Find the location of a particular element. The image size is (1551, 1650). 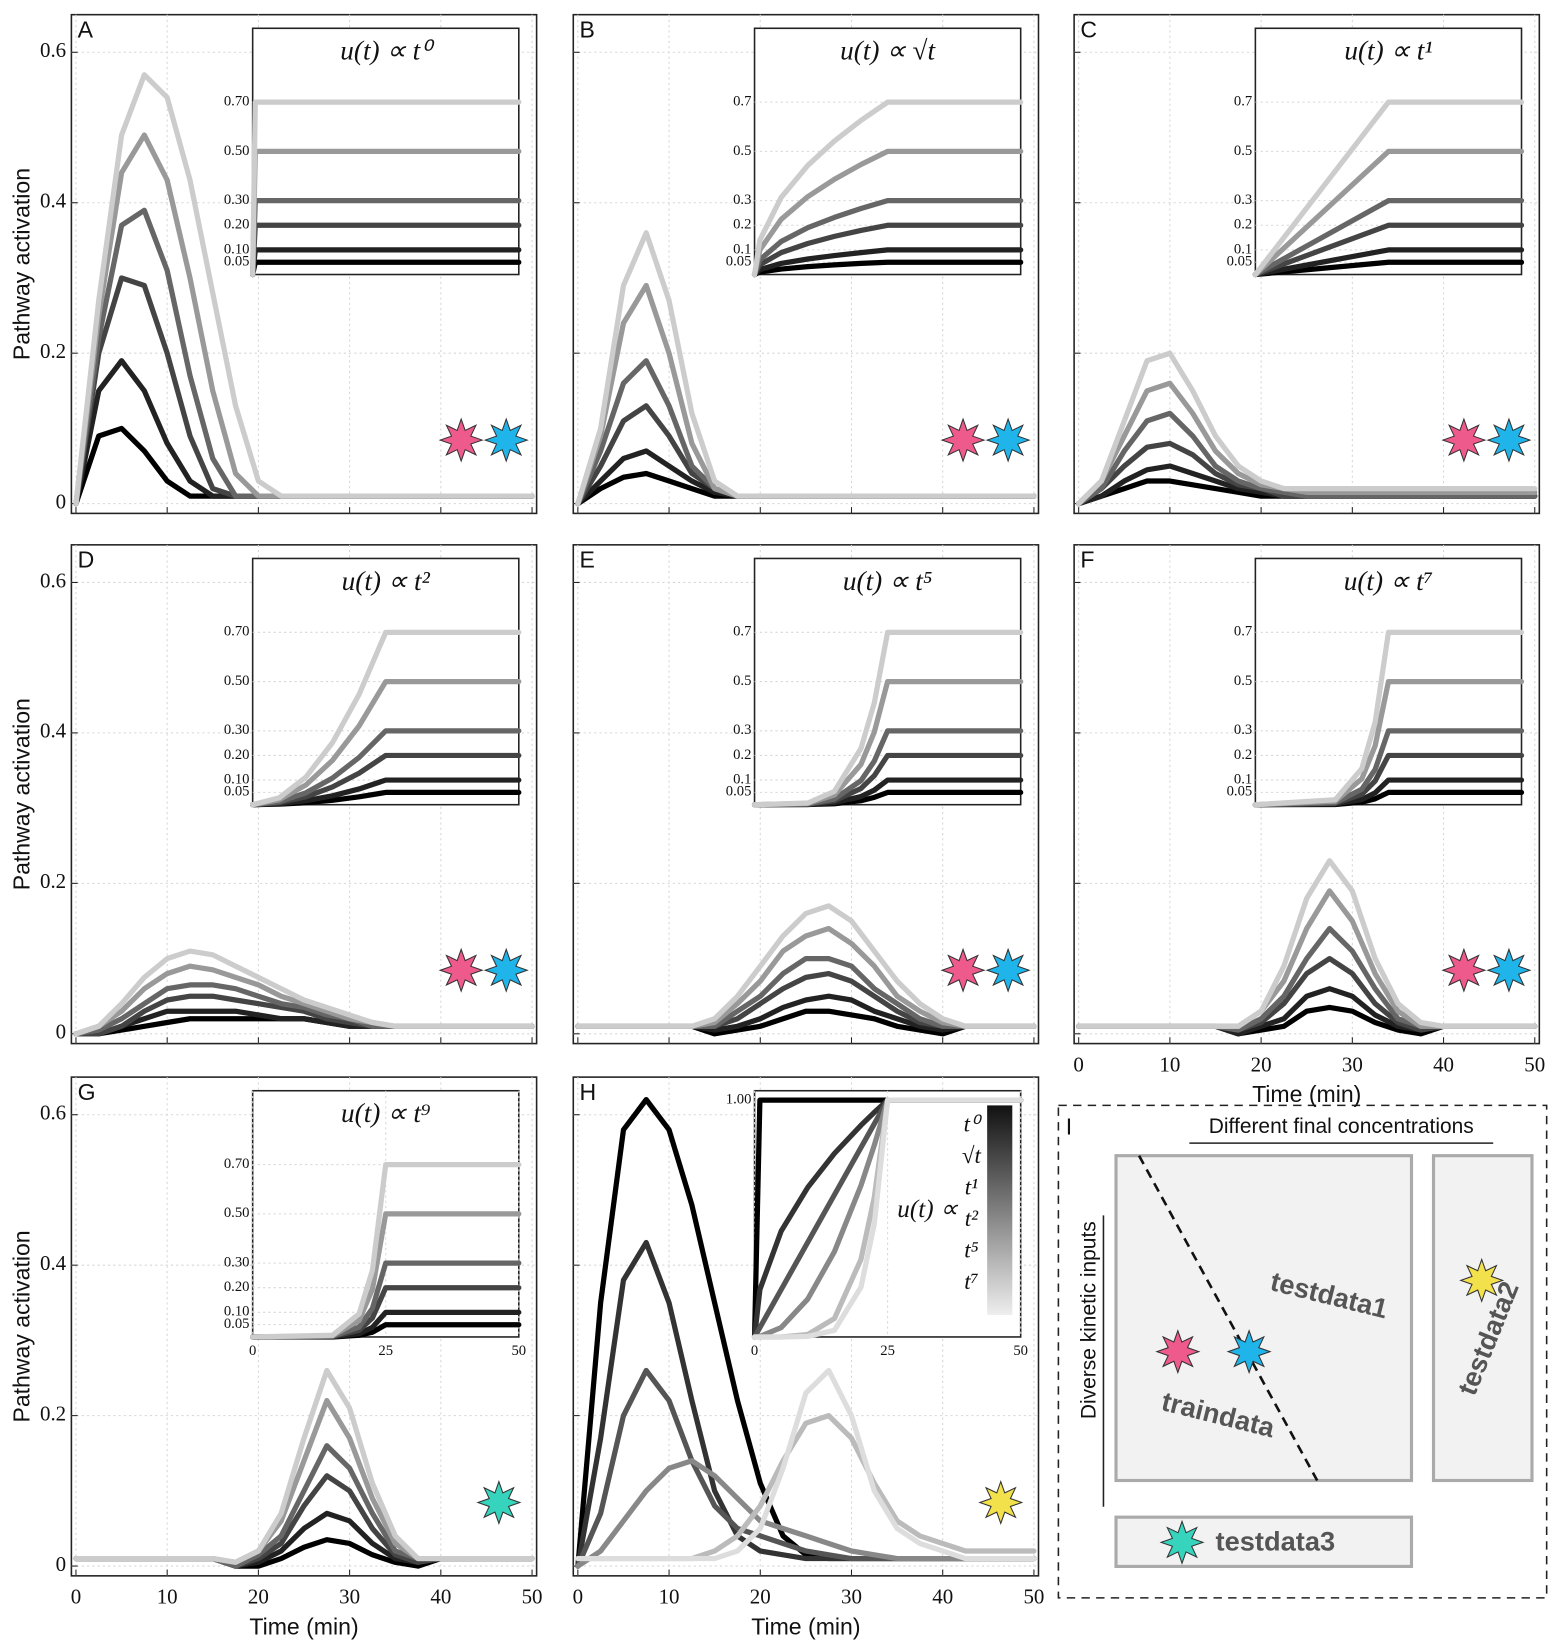

top-label: Different final concentrations is located at coordinates (1341, 1126).